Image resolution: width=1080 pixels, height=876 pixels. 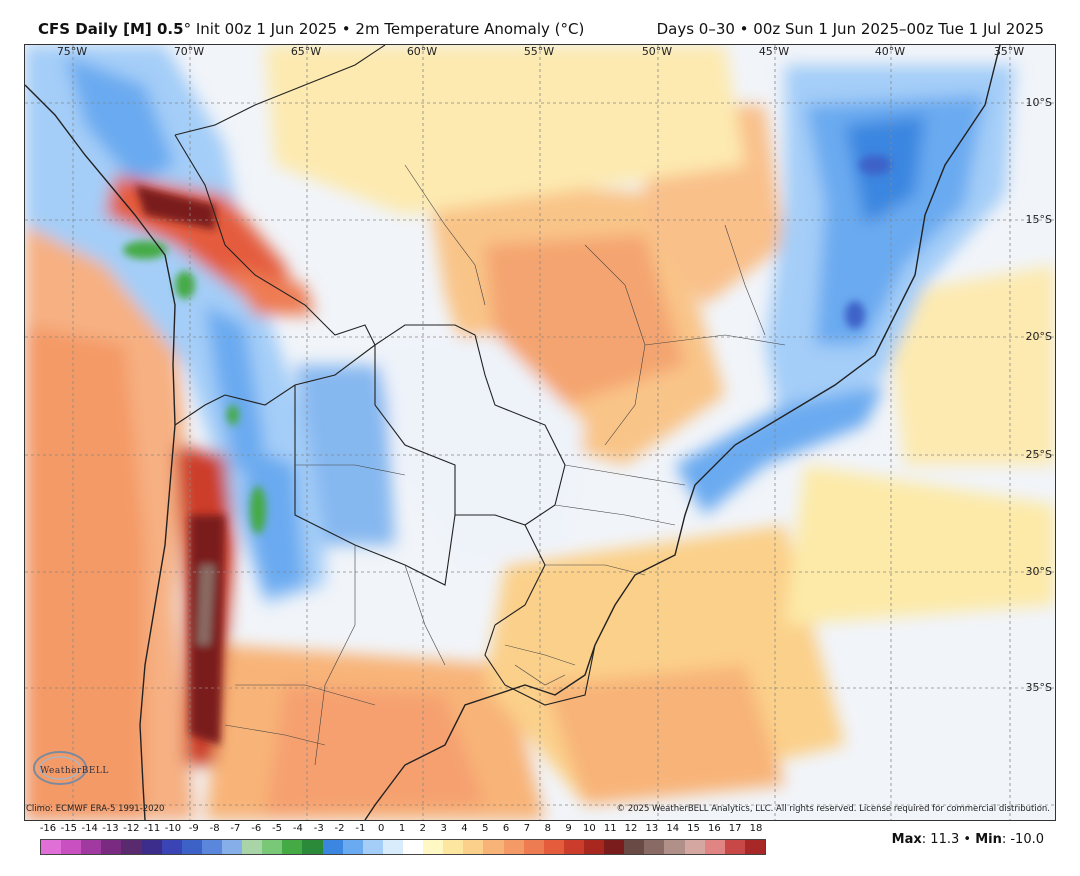 I want to click on lon-label: 35°W, so click(x=1009, y=51).